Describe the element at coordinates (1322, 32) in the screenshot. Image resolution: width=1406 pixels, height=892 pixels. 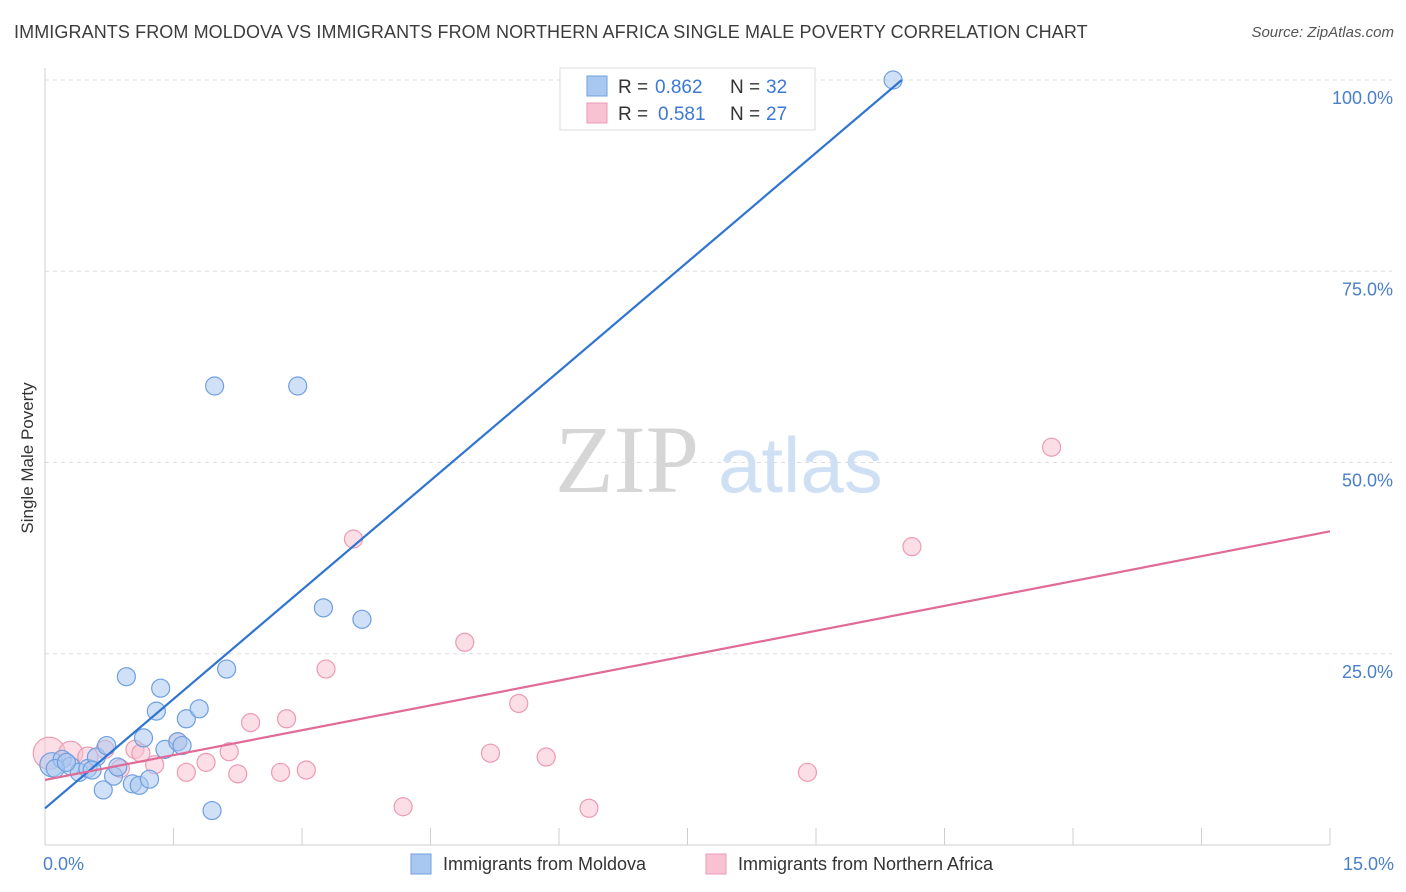
I see `source-label: Source: ZipAtlas.com` at that location.